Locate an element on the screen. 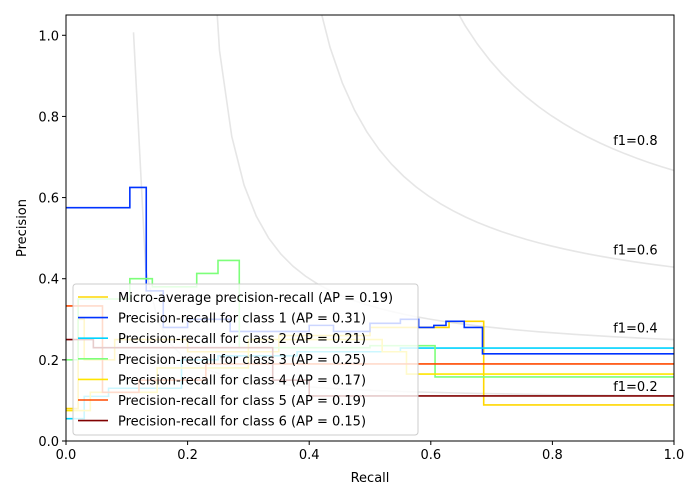 The height and width of the screenshot is (500, 700). y-tick-label: 0.6 is located at coordinates (48, 199).